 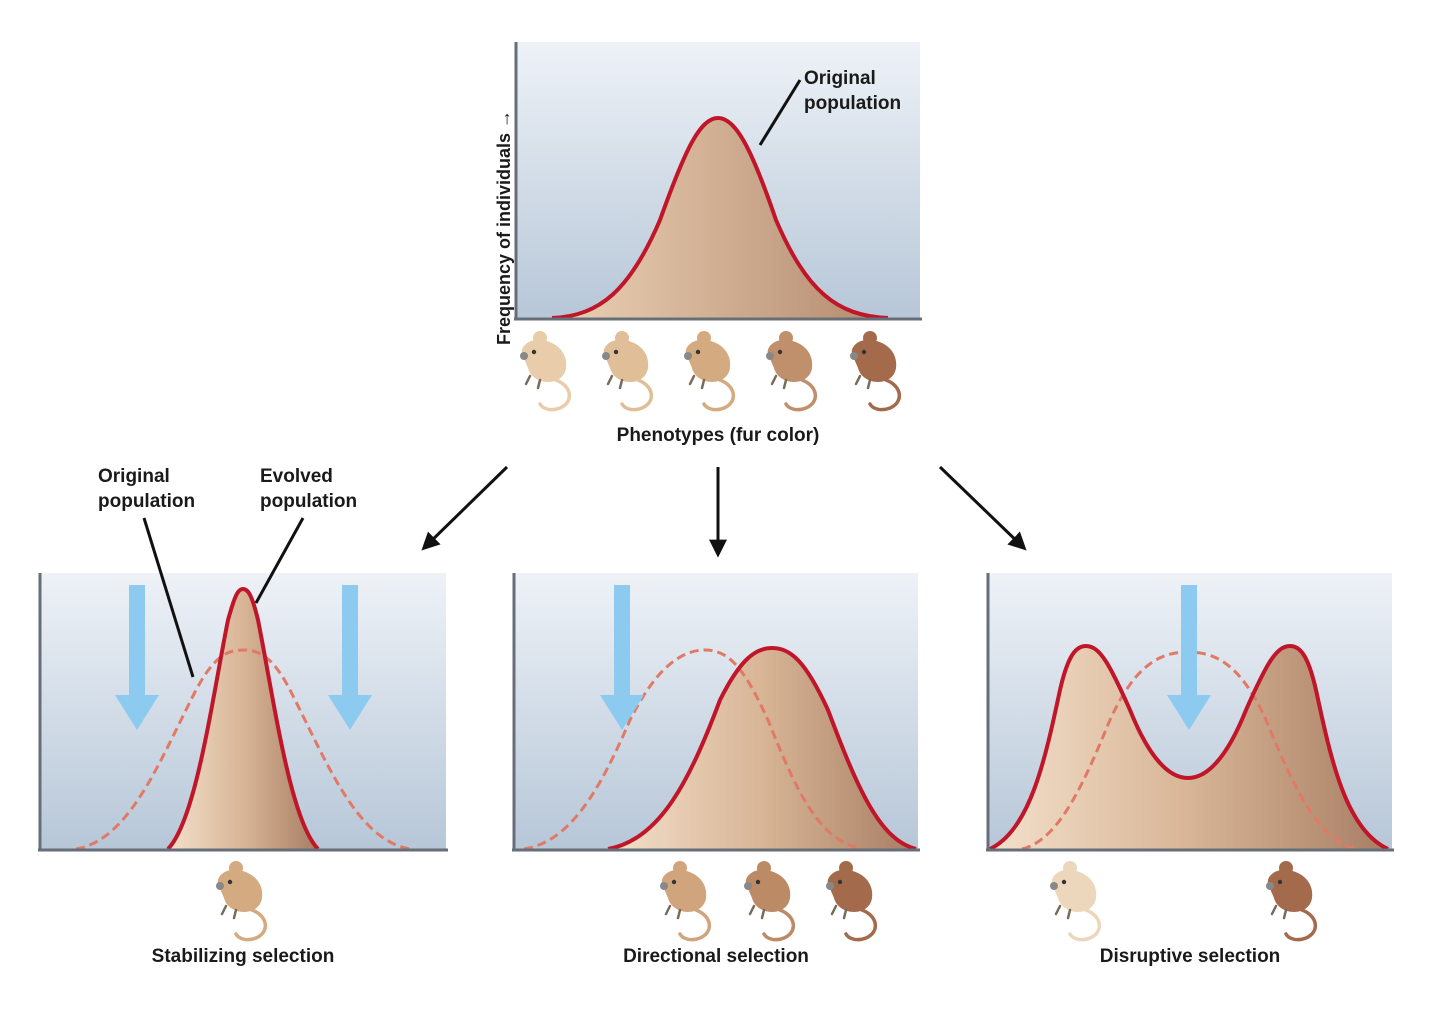 I want to click on disruptive-chart, so click(x=1190, y=712).